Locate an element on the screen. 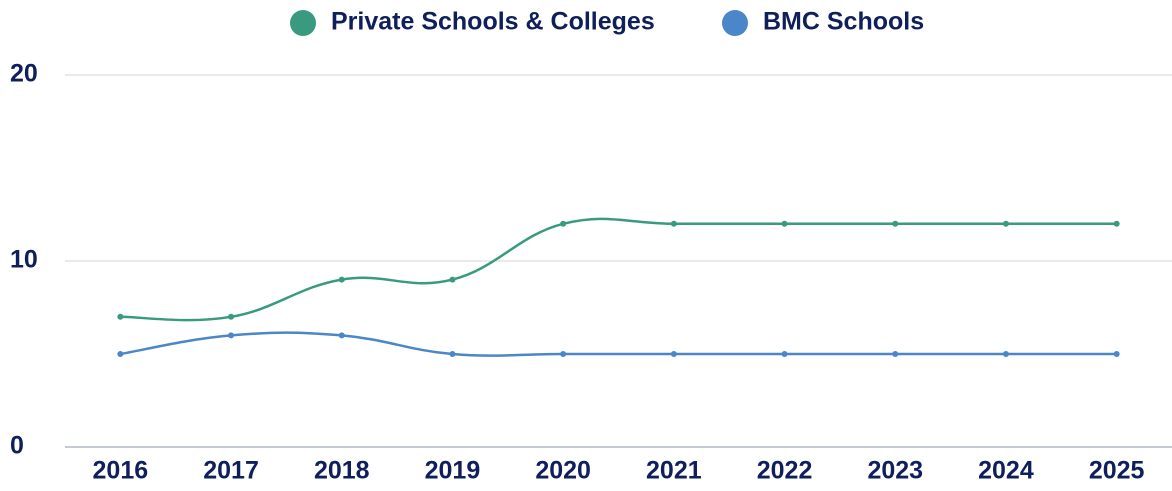 The height and width of the screenshot is (491, 1172). y-tick-label: 0 is located at coordinates (17, 446).